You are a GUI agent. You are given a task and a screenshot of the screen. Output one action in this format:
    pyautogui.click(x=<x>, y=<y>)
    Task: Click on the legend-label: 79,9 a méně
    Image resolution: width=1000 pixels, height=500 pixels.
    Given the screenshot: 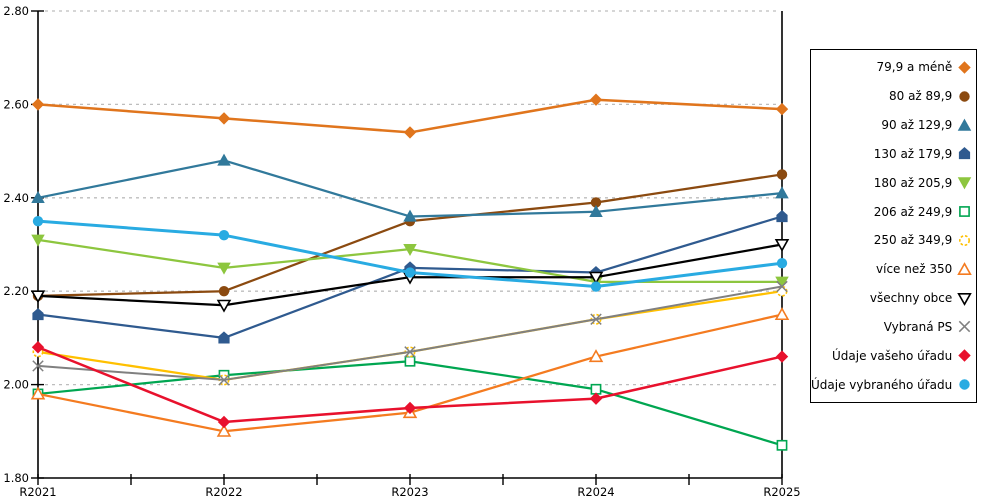 What is the action you would take?
    pyautogui.click(x=914, y=67)
    